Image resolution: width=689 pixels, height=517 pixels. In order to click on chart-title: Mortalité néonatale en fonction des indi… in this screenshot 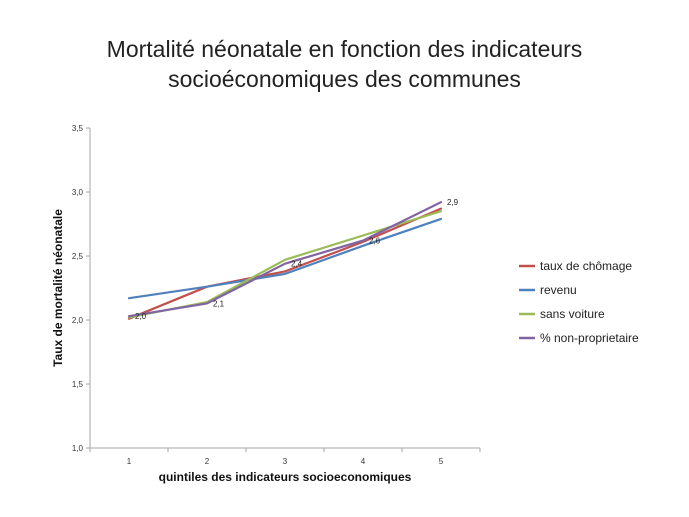, I will do `click(344, 64)`.